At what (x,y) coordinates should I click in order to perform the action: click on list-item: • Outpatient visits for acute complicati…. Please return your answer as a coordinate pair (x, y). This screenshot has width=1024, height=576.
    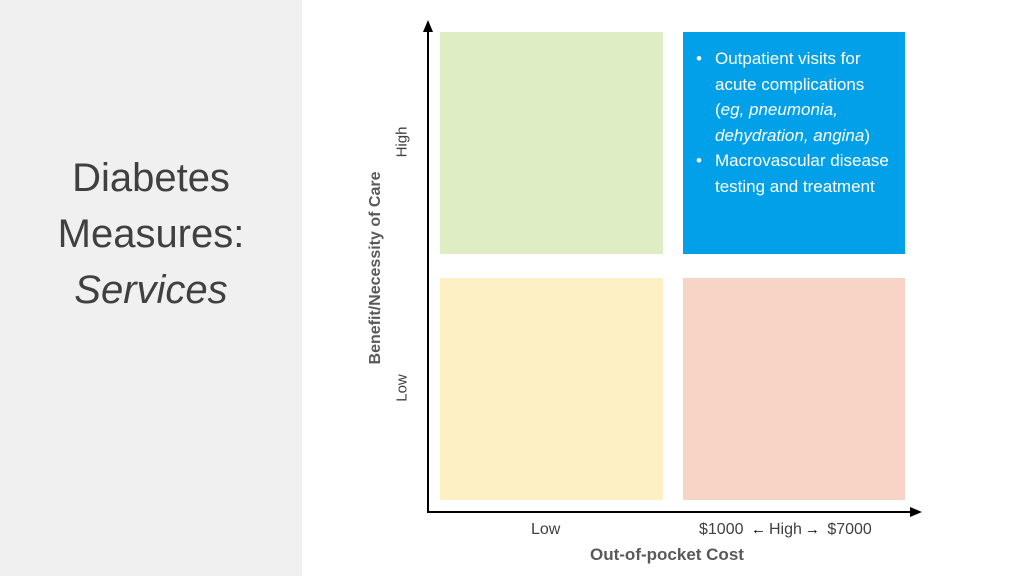
    Looking at the image, I should click on (793, 97).